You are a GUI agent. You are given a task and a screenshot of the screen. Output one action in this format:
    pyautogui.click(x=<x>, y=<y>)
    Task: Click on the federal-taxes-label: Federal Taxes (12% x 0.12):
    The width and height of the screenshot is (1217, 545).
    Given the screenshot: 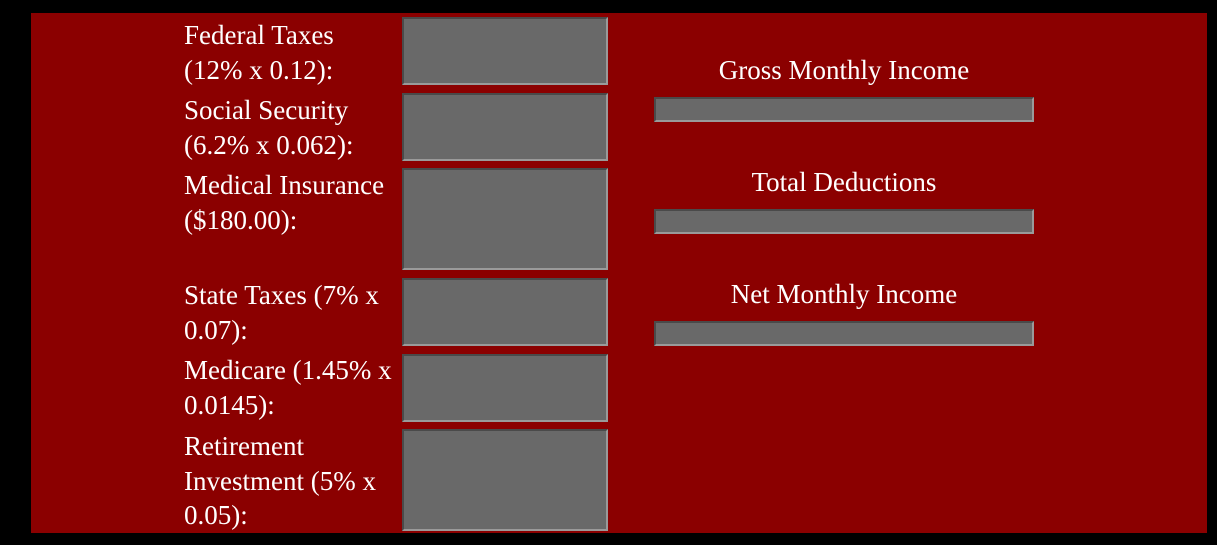 What is the action you would take?
    pyautogui.click(x=259, y=52)
    